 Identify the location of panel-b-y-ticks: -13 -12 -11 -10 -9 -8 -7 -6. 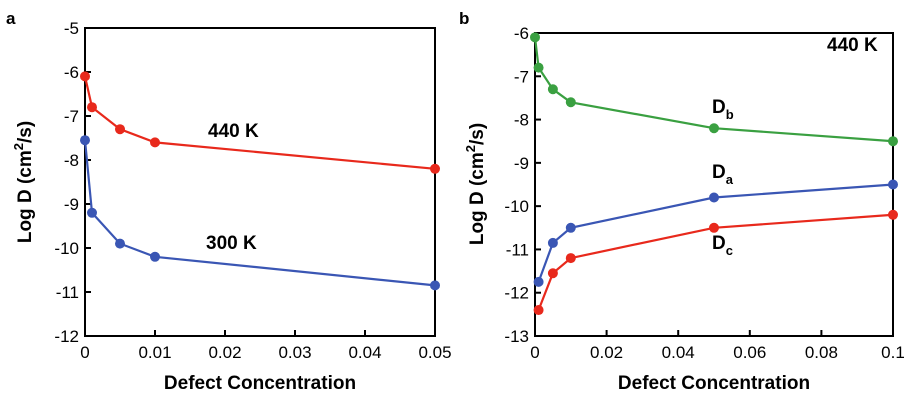
(522, 185).